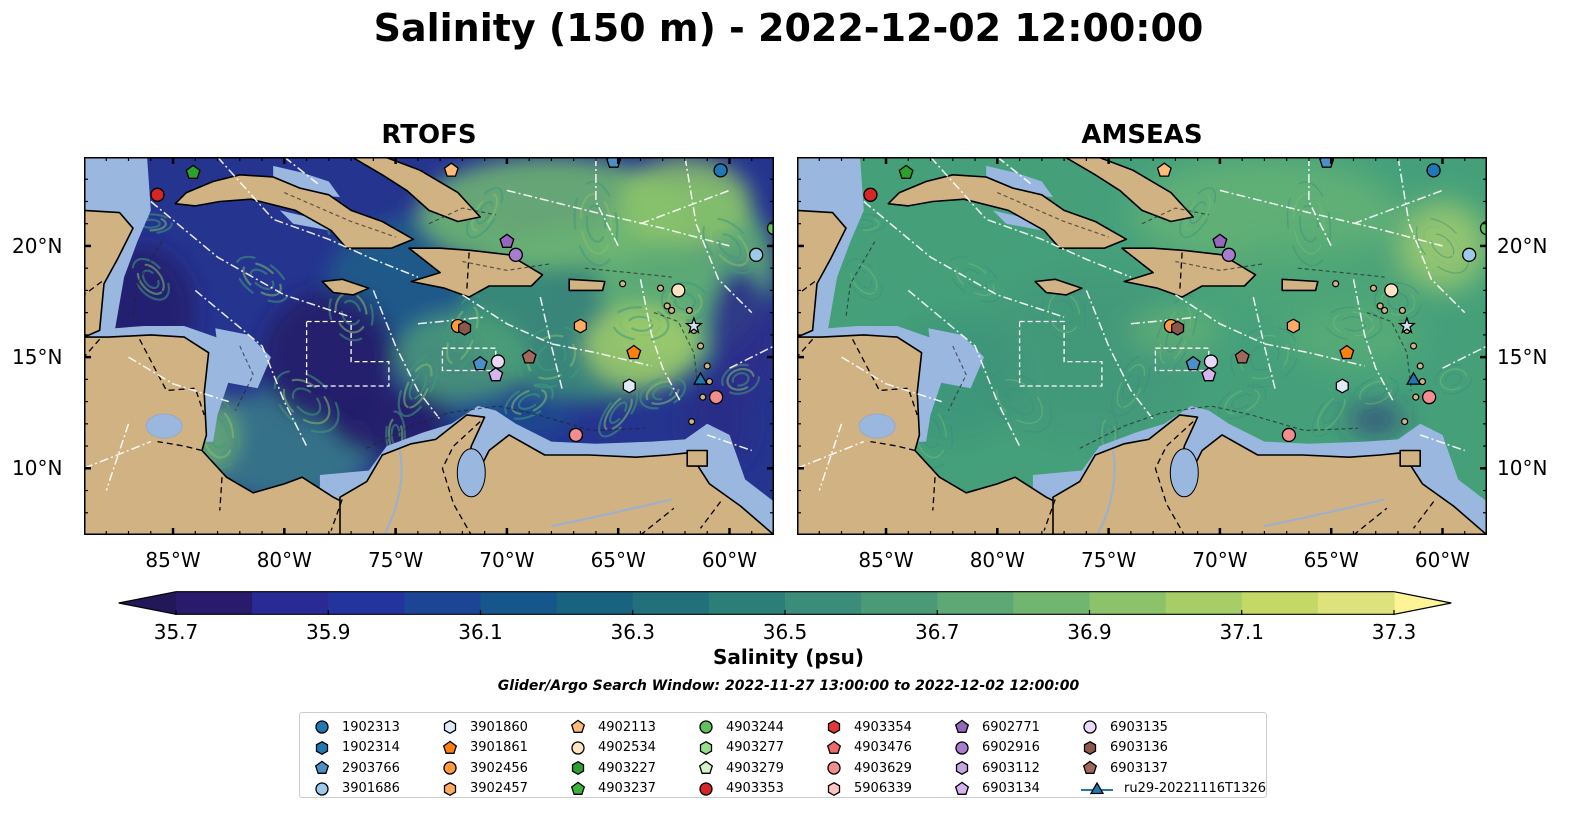  I want to click on legend-label: 6903136, so click(1139, 748).